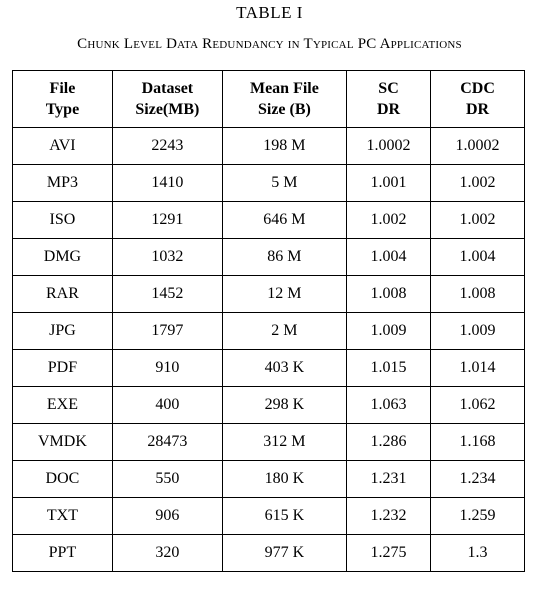  I want to click on header-line: Size(MB), so click(167, 109).